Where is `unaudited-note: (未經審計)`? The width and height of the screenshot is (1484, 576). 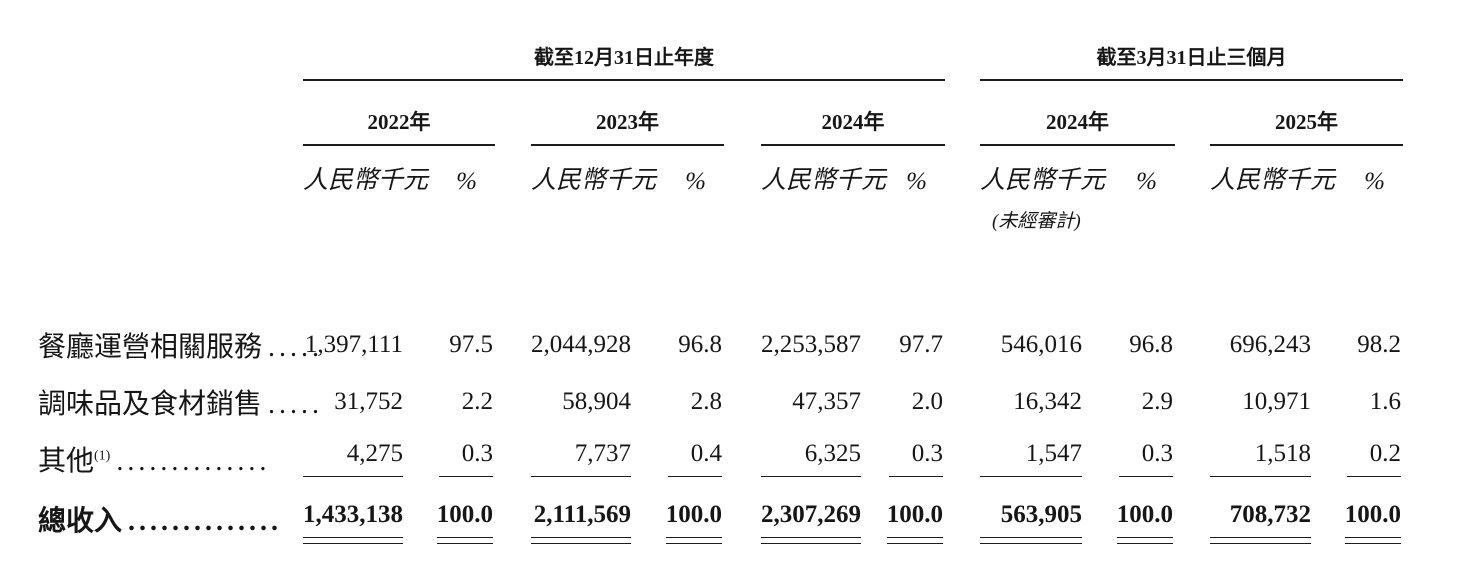
unaudited-note: (未經審計) is located at coordinates (1036, 221).